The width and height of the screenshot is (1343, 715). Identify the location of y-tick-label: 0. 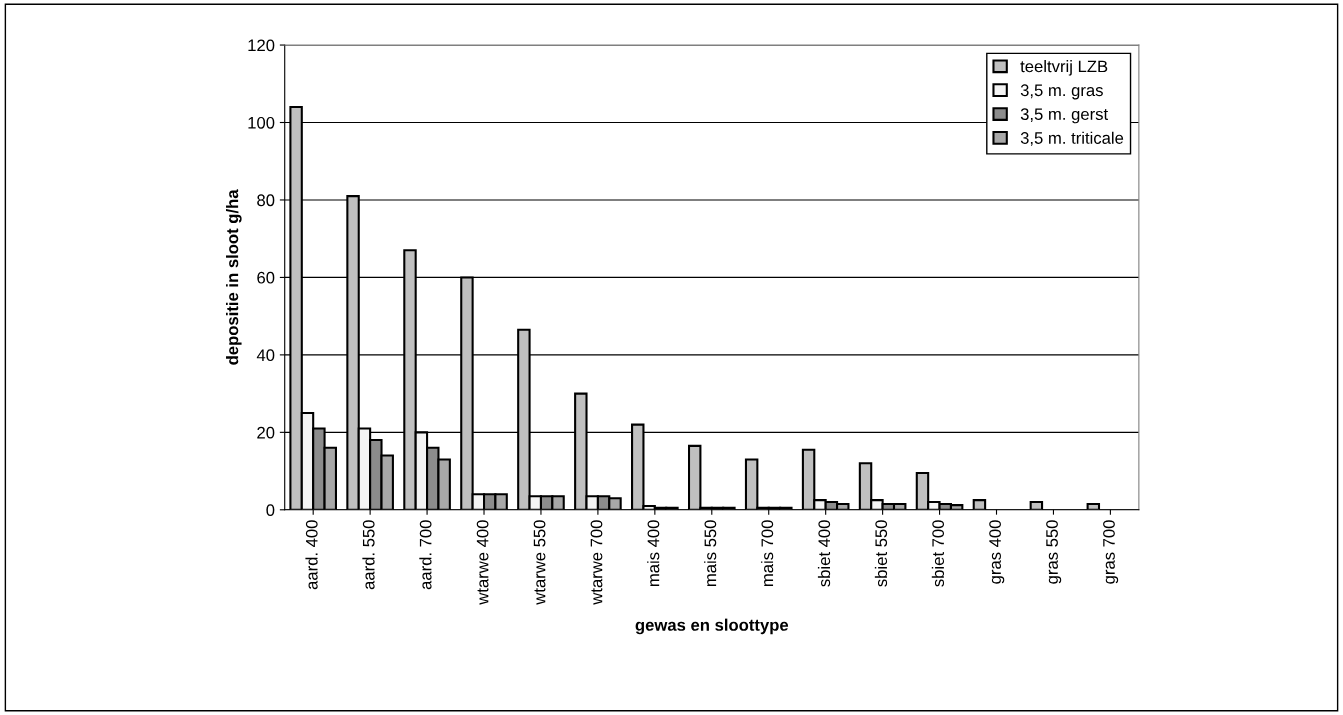
(270, 510).